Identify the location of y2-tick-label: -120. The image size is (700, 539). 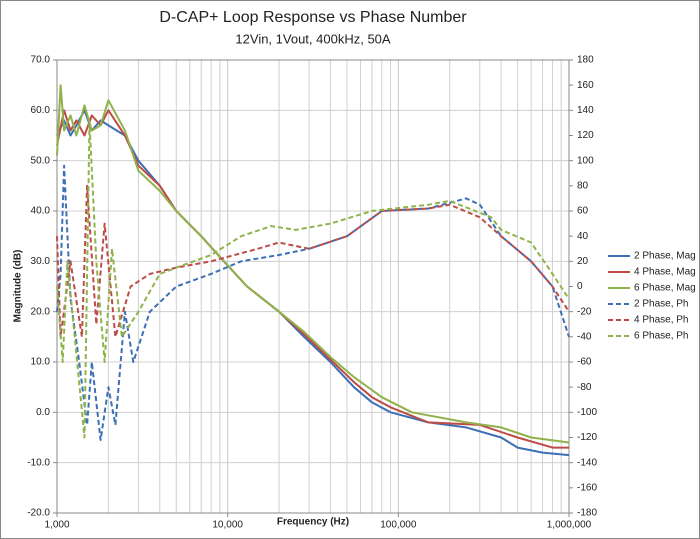
(587, 437).